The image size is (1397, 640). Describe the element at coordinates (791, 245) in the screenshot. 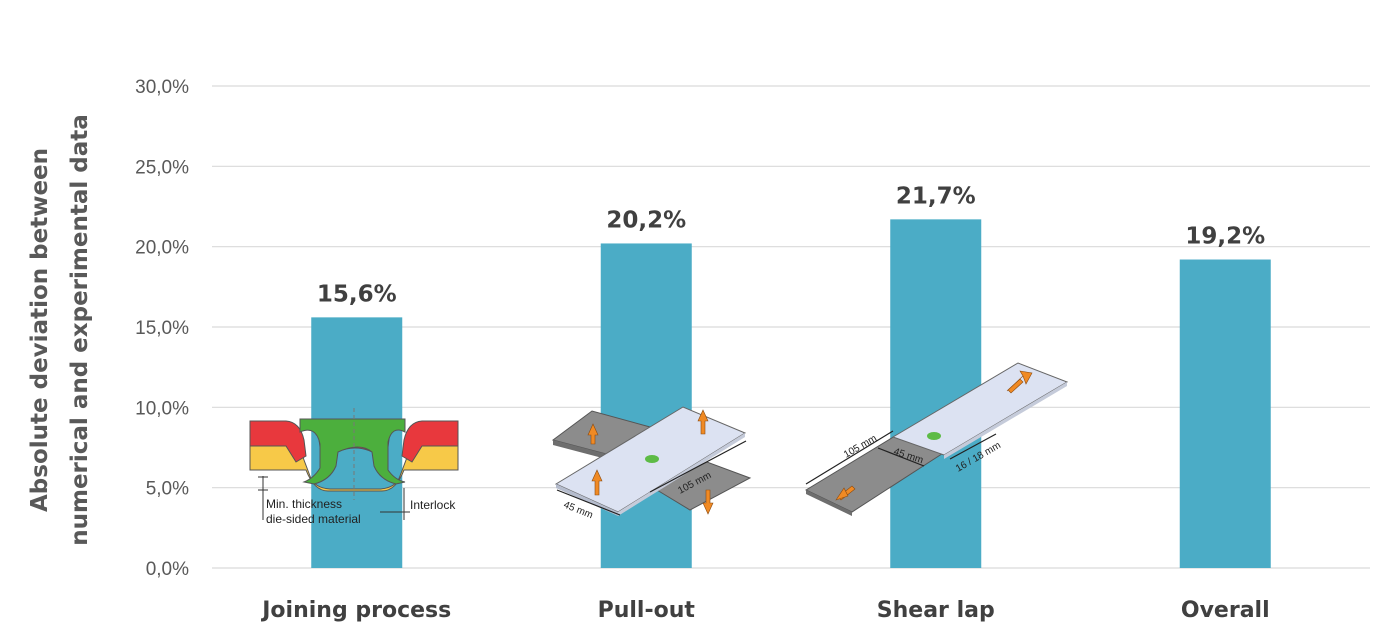

I see `value-labels: 15,6% 20,2% 21,7% 19,2%` at that location.